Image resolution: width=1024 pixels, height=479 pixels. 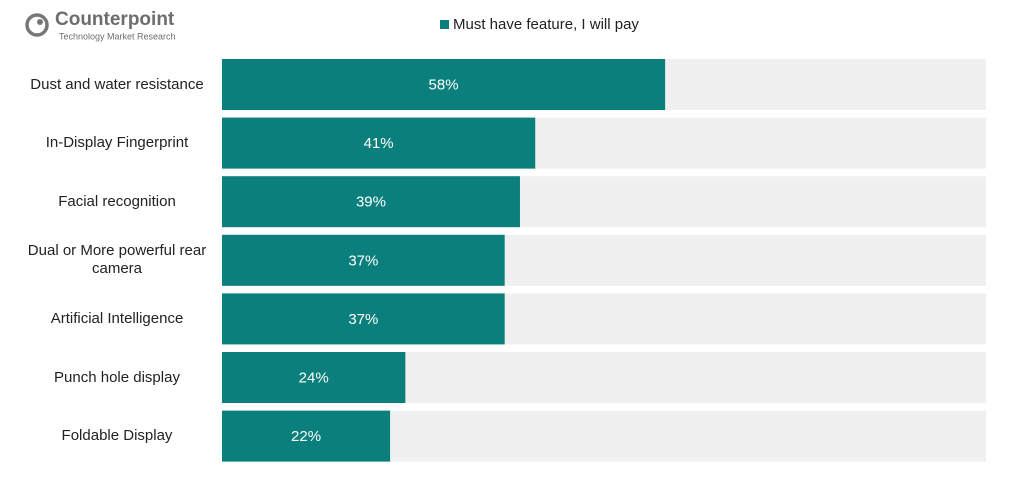 What do you see at coordinates (117, 36) in the screenshot?
I see `logo-tagline: Technology Market Research` at bounding box center [117, 36].